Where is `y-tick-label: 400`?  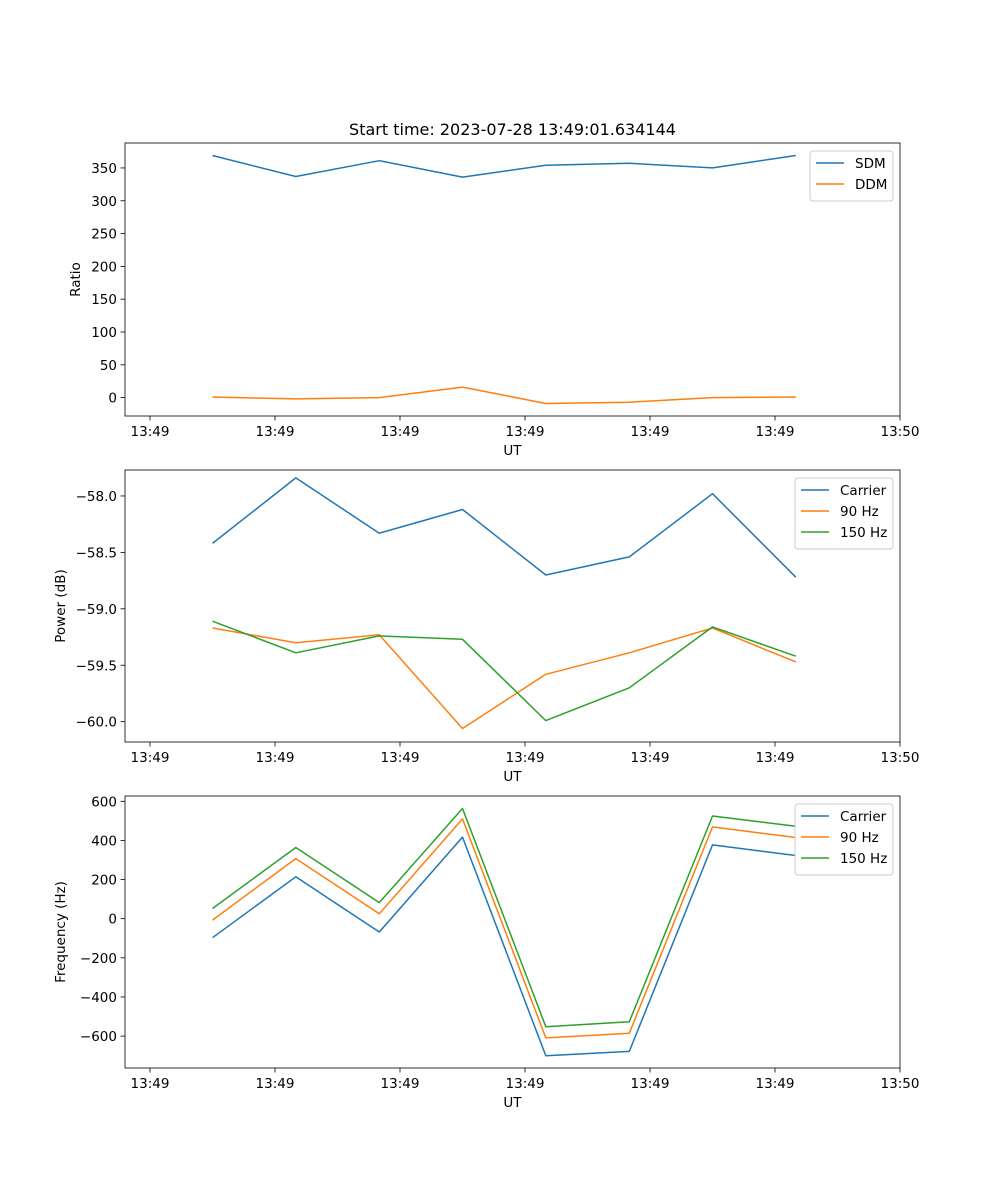 y-tick-label: 400 is located at coordinates (104, 841).